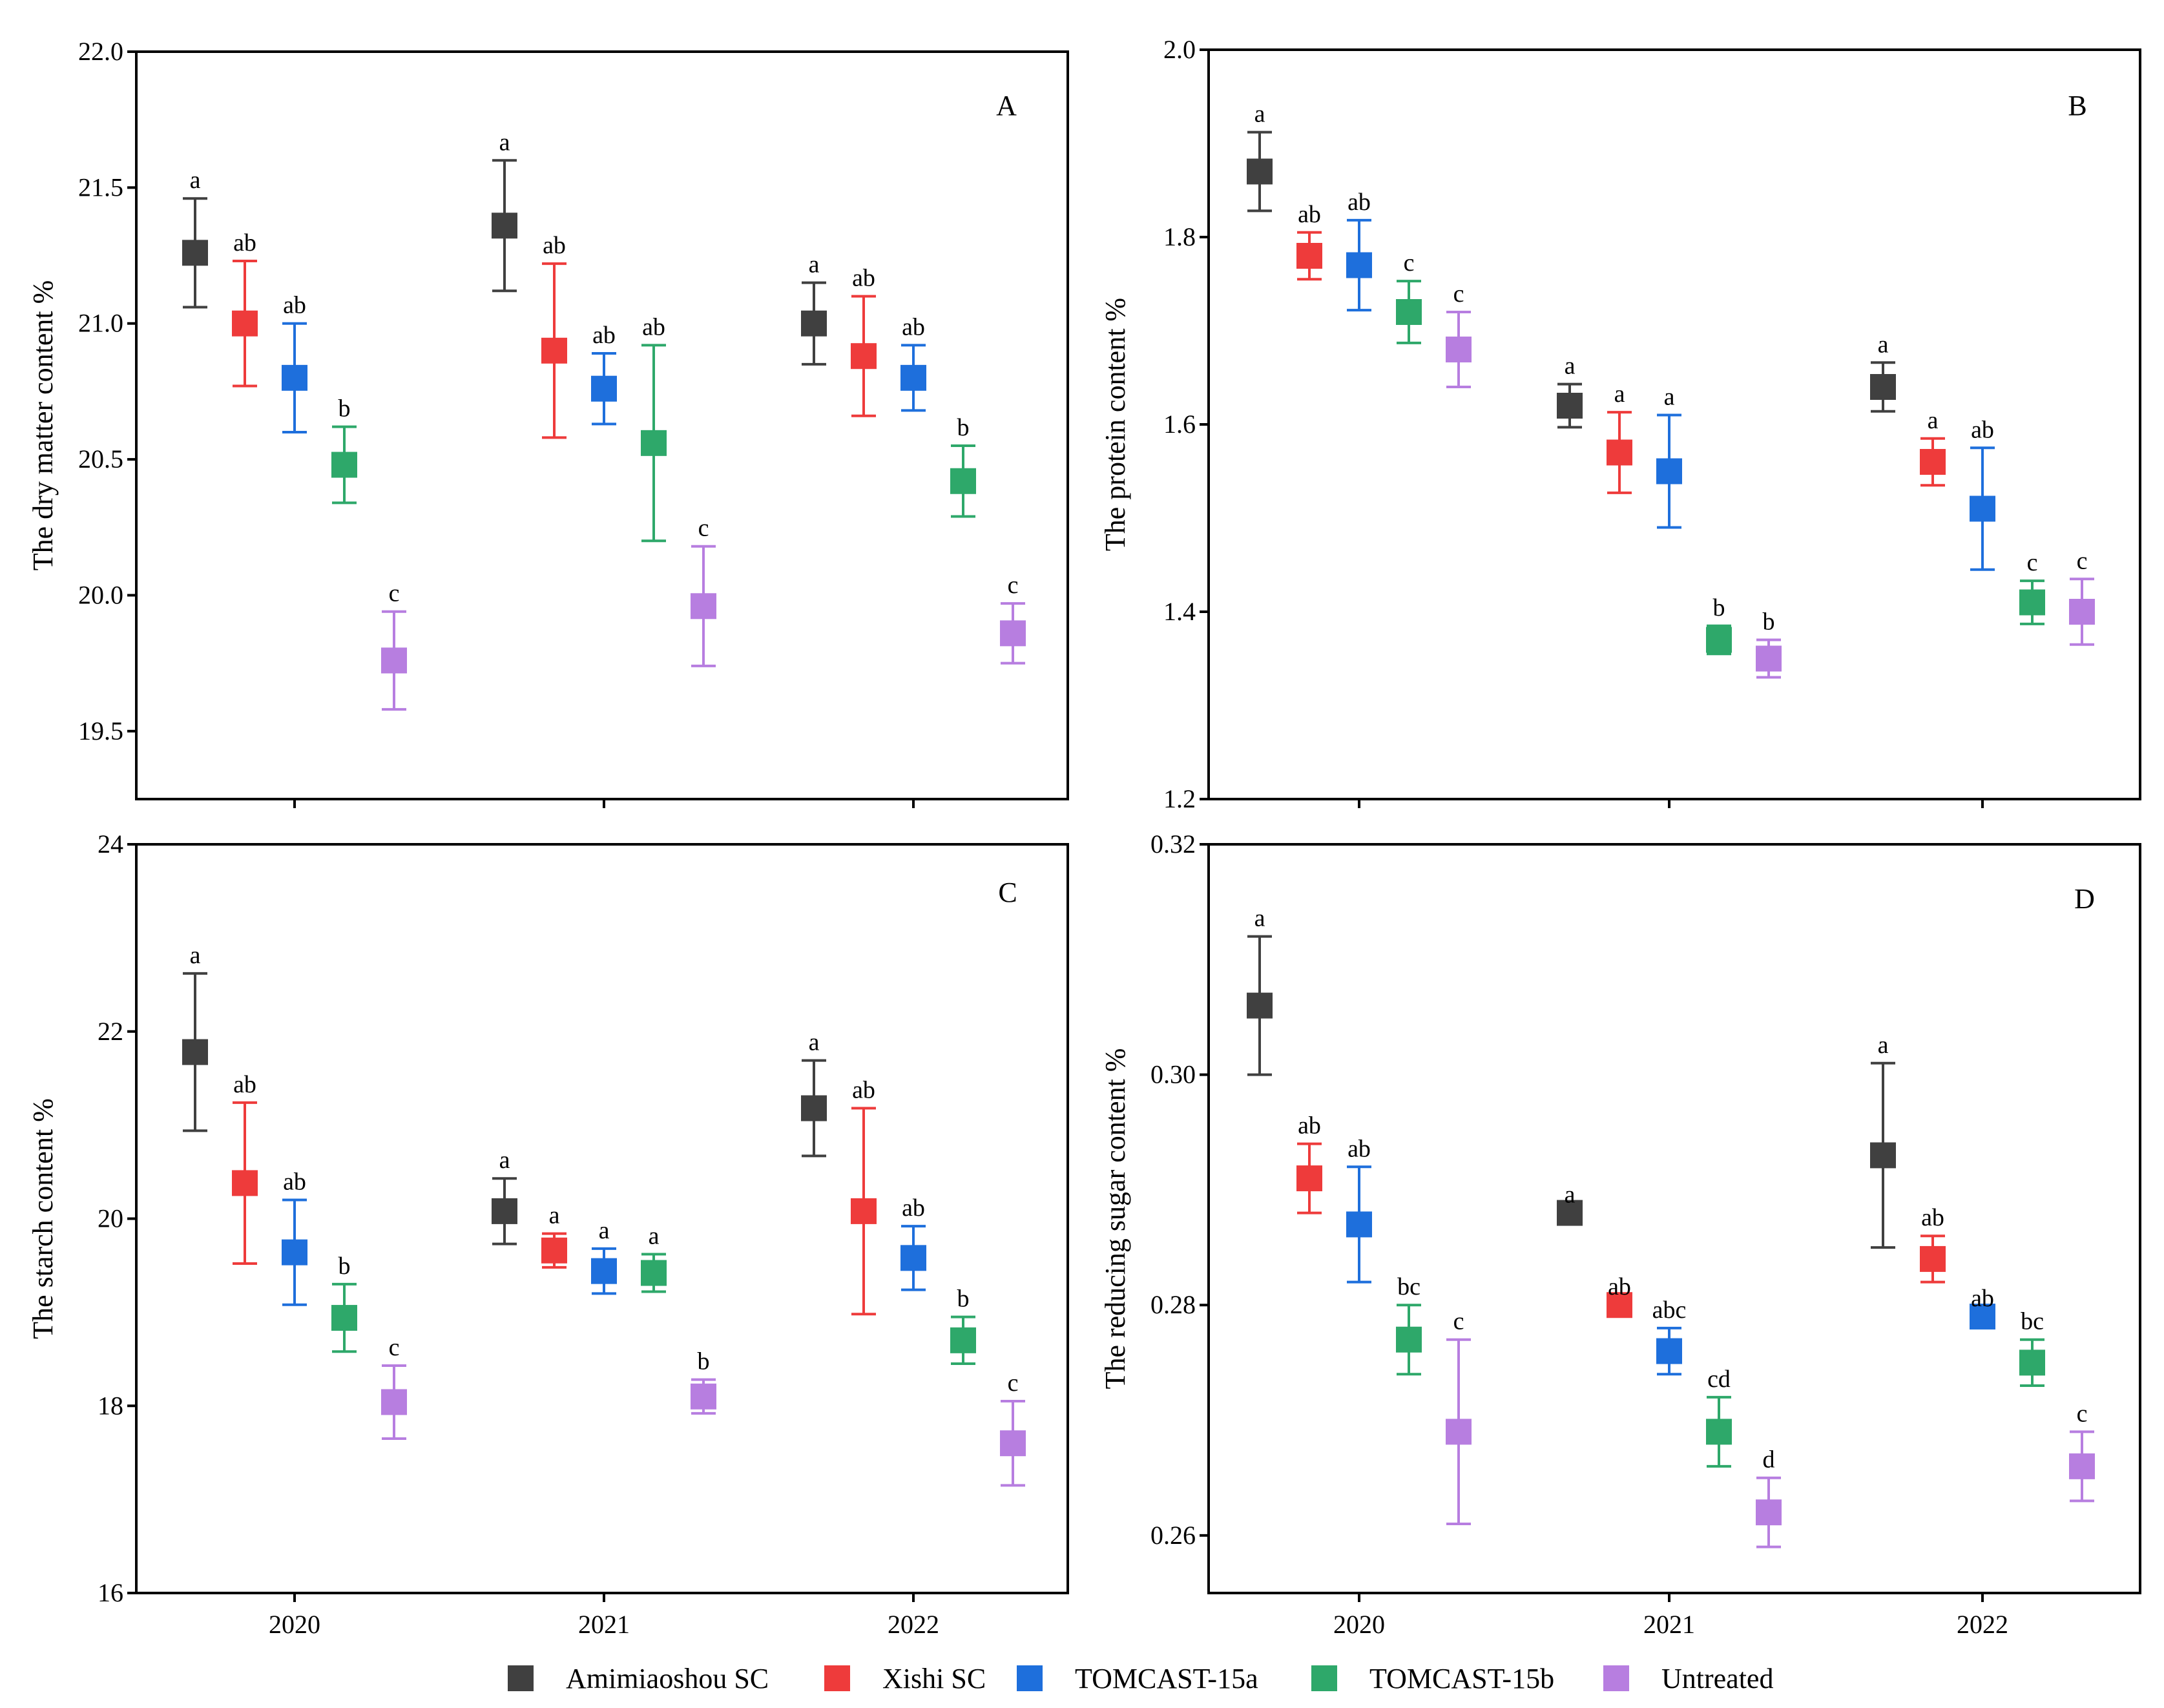 The width and height of the screenshot is (2164, 1708). Describe the element at coordinates (1669, 1310) in the screenshot. I see `significance-label: abc` at that location.